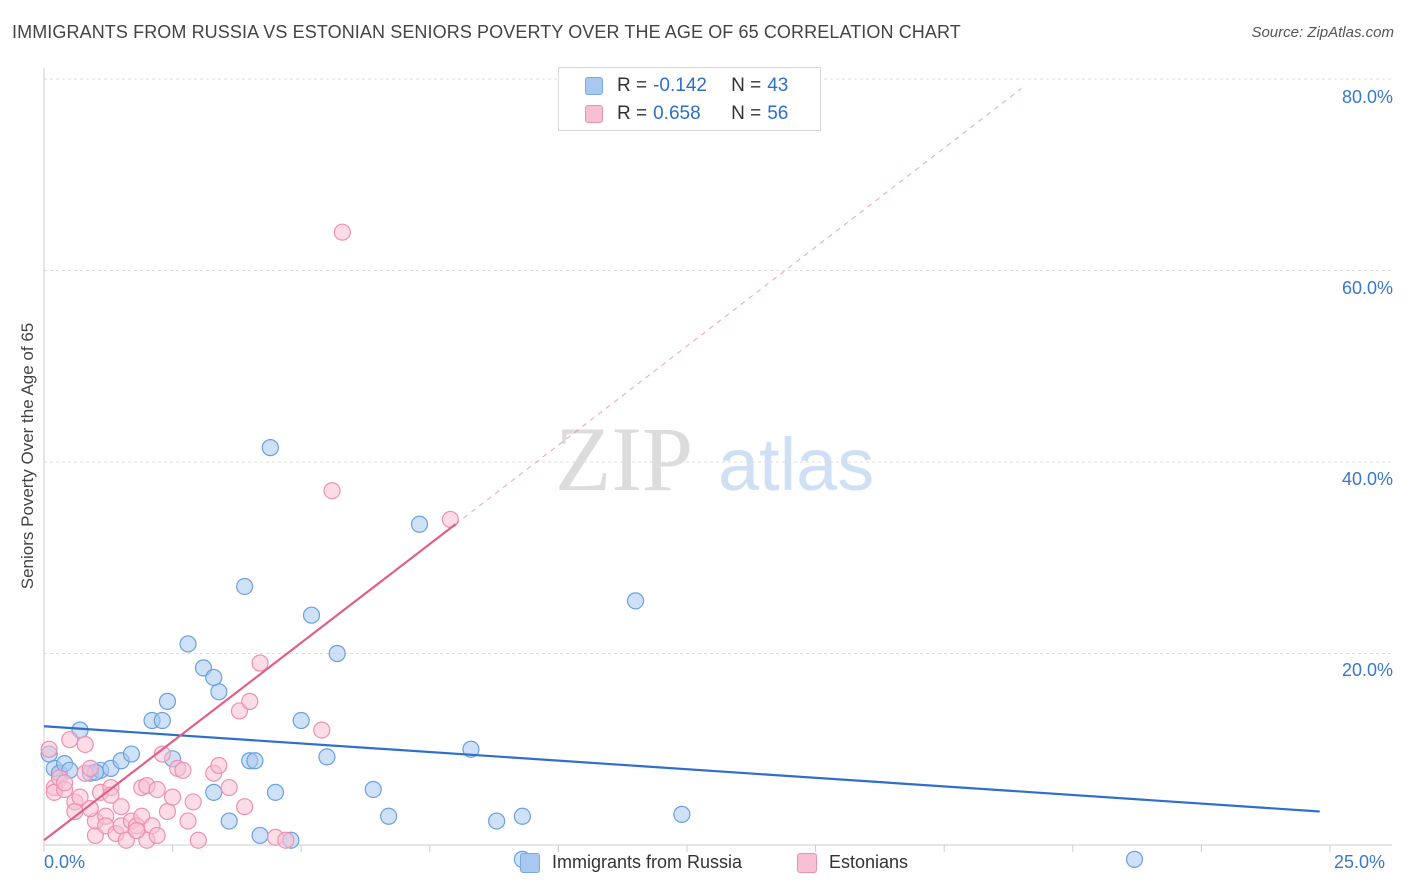 The width and height of the screenshot is (1406, 892). What do you see at coordinates (681, 769) in the screenshot?
I see `russia-trend-line` at bounding box center [681, 769].